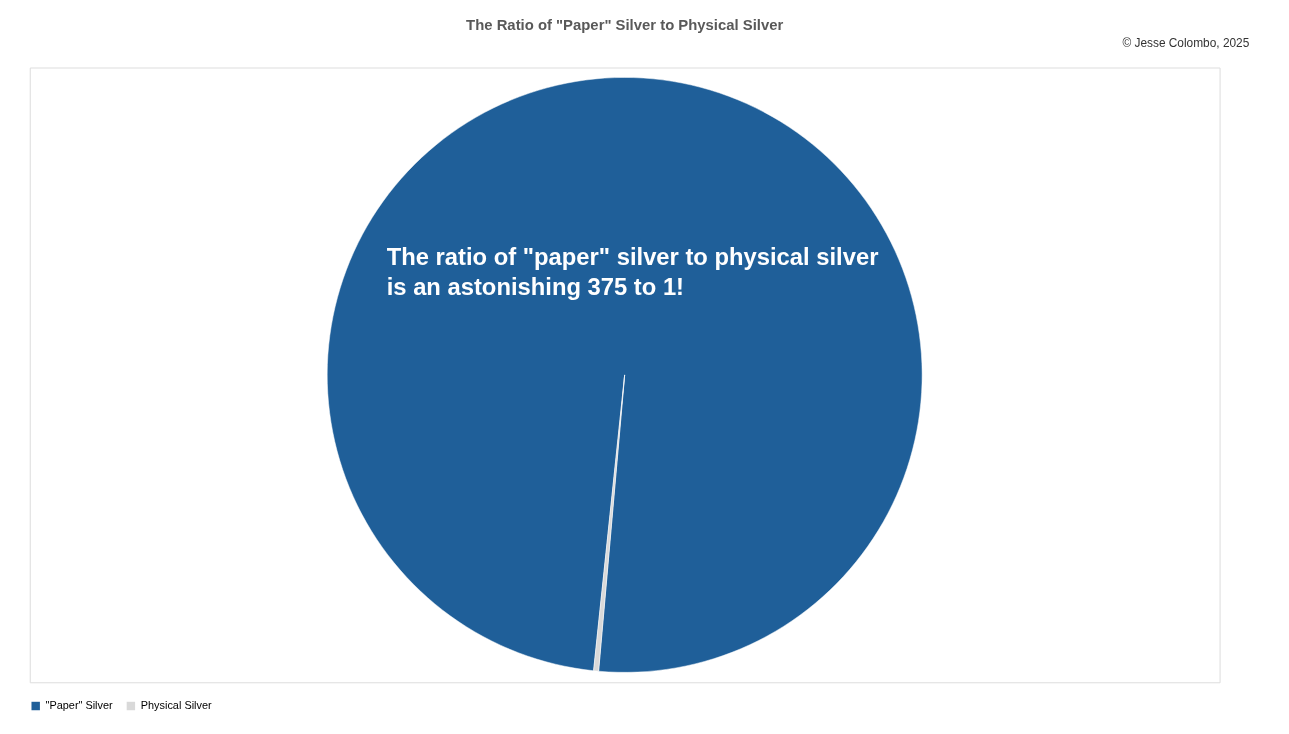 This screenshot has height=734, width=1289. What do you see at coordinates (632, 271) in the screenshot?
I see `text: The ratio of "paper" silver to physical silver is an astonishing 375 to 1!` at bounding box center [632, 271].